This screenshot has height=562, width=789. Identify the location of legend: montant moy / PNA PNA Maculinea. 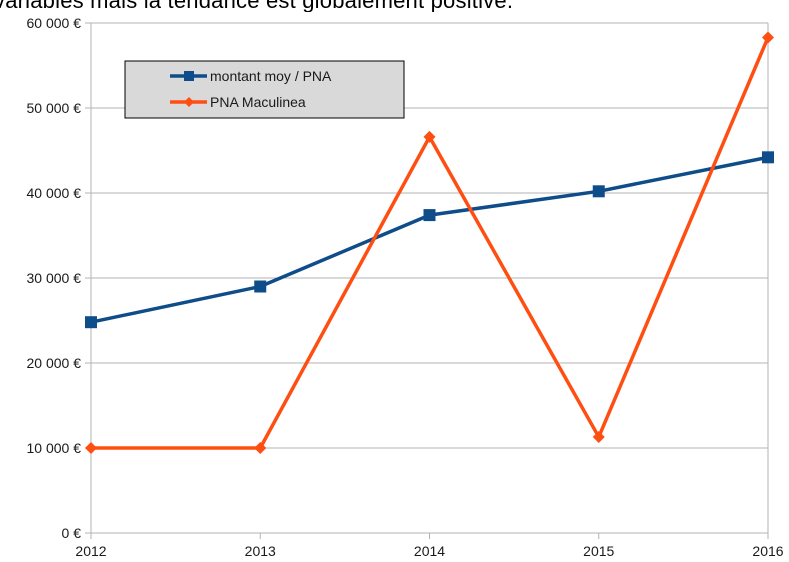
(264, 89).